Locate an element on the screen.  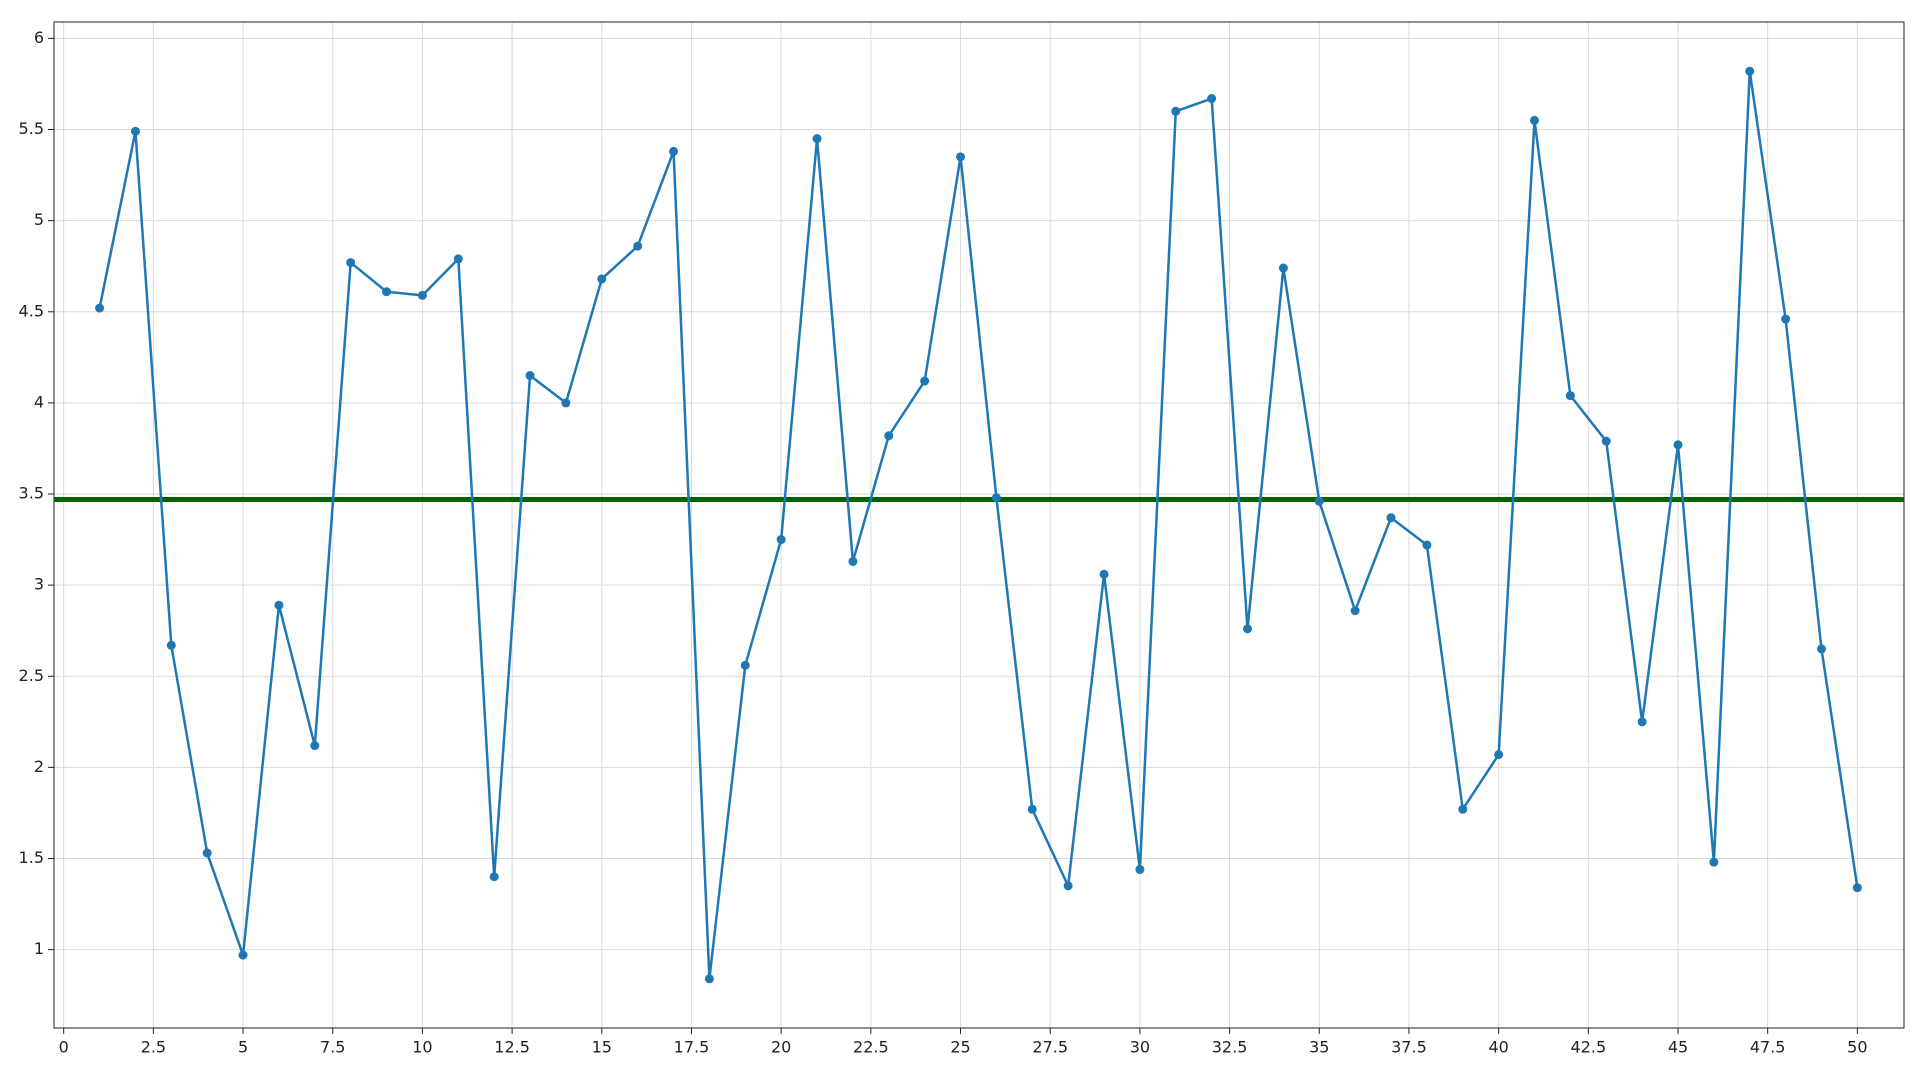
y-tick-label: 3.5 is located at coordinates (31, 493).